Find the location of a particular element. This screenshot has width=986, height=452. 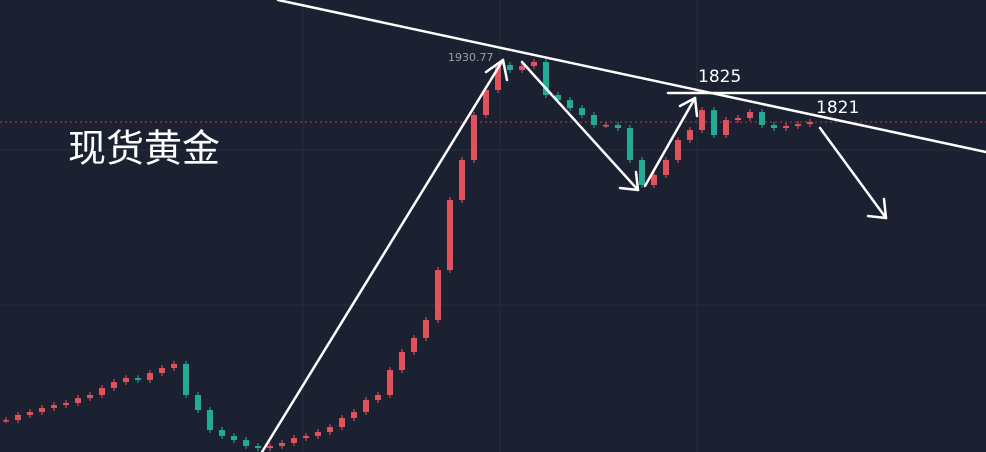

peak-label: 1930.77 is located at coordinates (471, 57).